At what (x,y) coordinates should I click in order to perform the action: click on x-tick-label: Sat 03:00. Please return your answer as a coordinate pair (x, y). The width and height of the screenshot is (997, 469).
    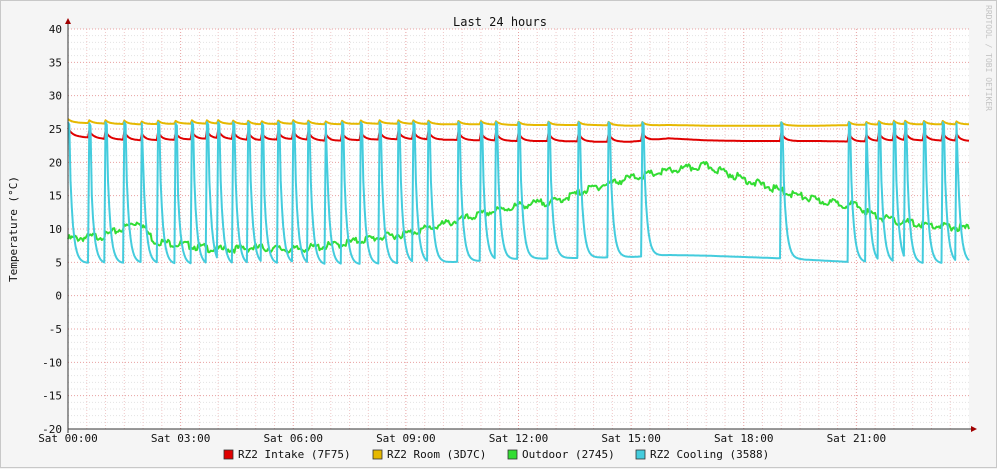
    Looking at the image, I should click on (181, 438).